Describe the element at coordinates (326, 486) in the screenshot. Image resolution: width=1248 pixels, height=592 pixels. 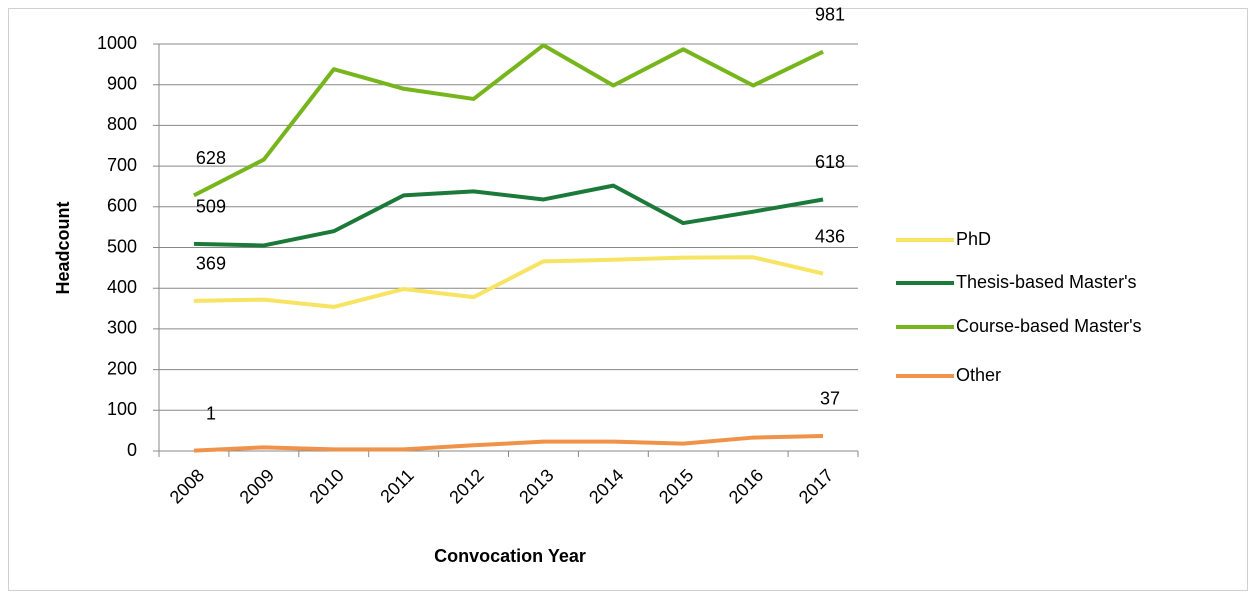
I see `x-tick-label: 2010` at that location.